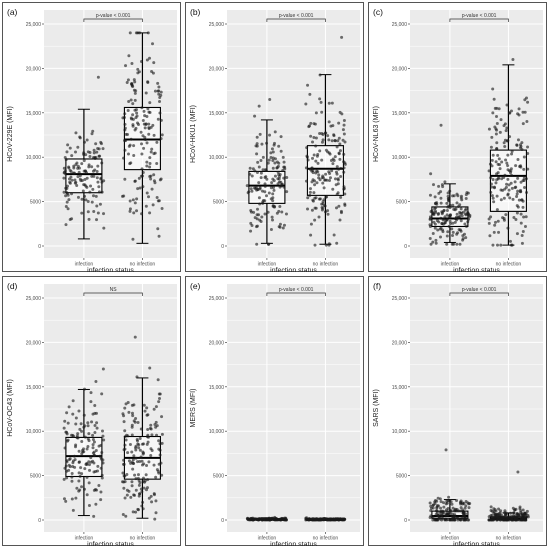  Describe the element at coordinates (10, 408) in the screenshot. I see `y-axis-label: HCoV-OC43 (MFI)` at that location.